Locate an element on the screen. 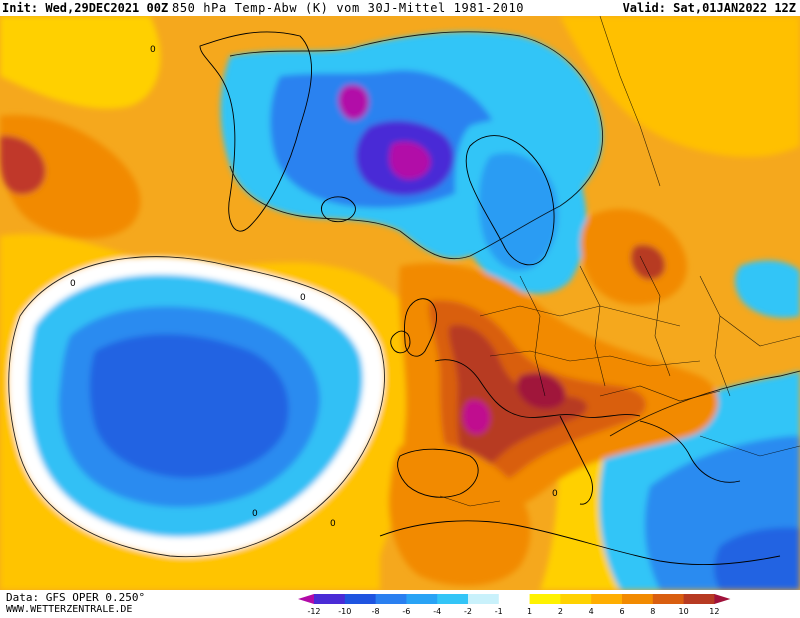 The image size is (800, 618). scale-tick-label: -1 is located at coordinates (499, 611).